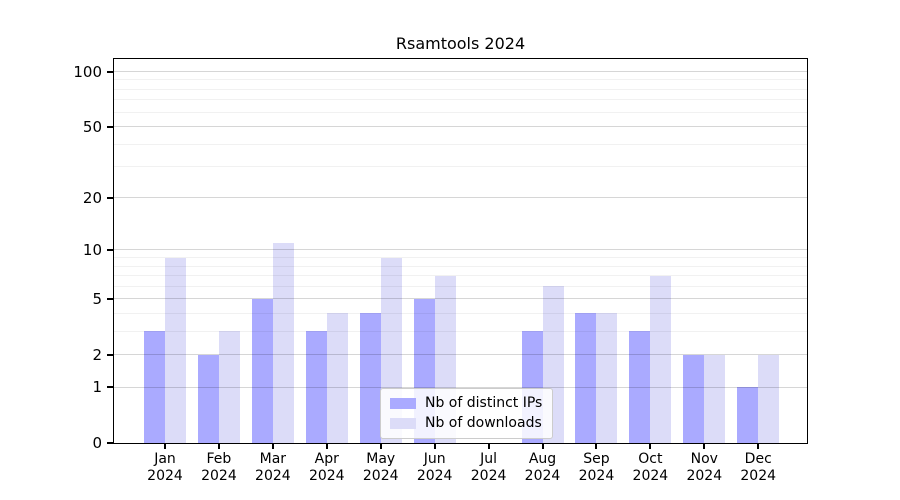  Describe the element at coordinates (92, 197) in the screenshot. I see `y-tick-label-20: 20` at that location.